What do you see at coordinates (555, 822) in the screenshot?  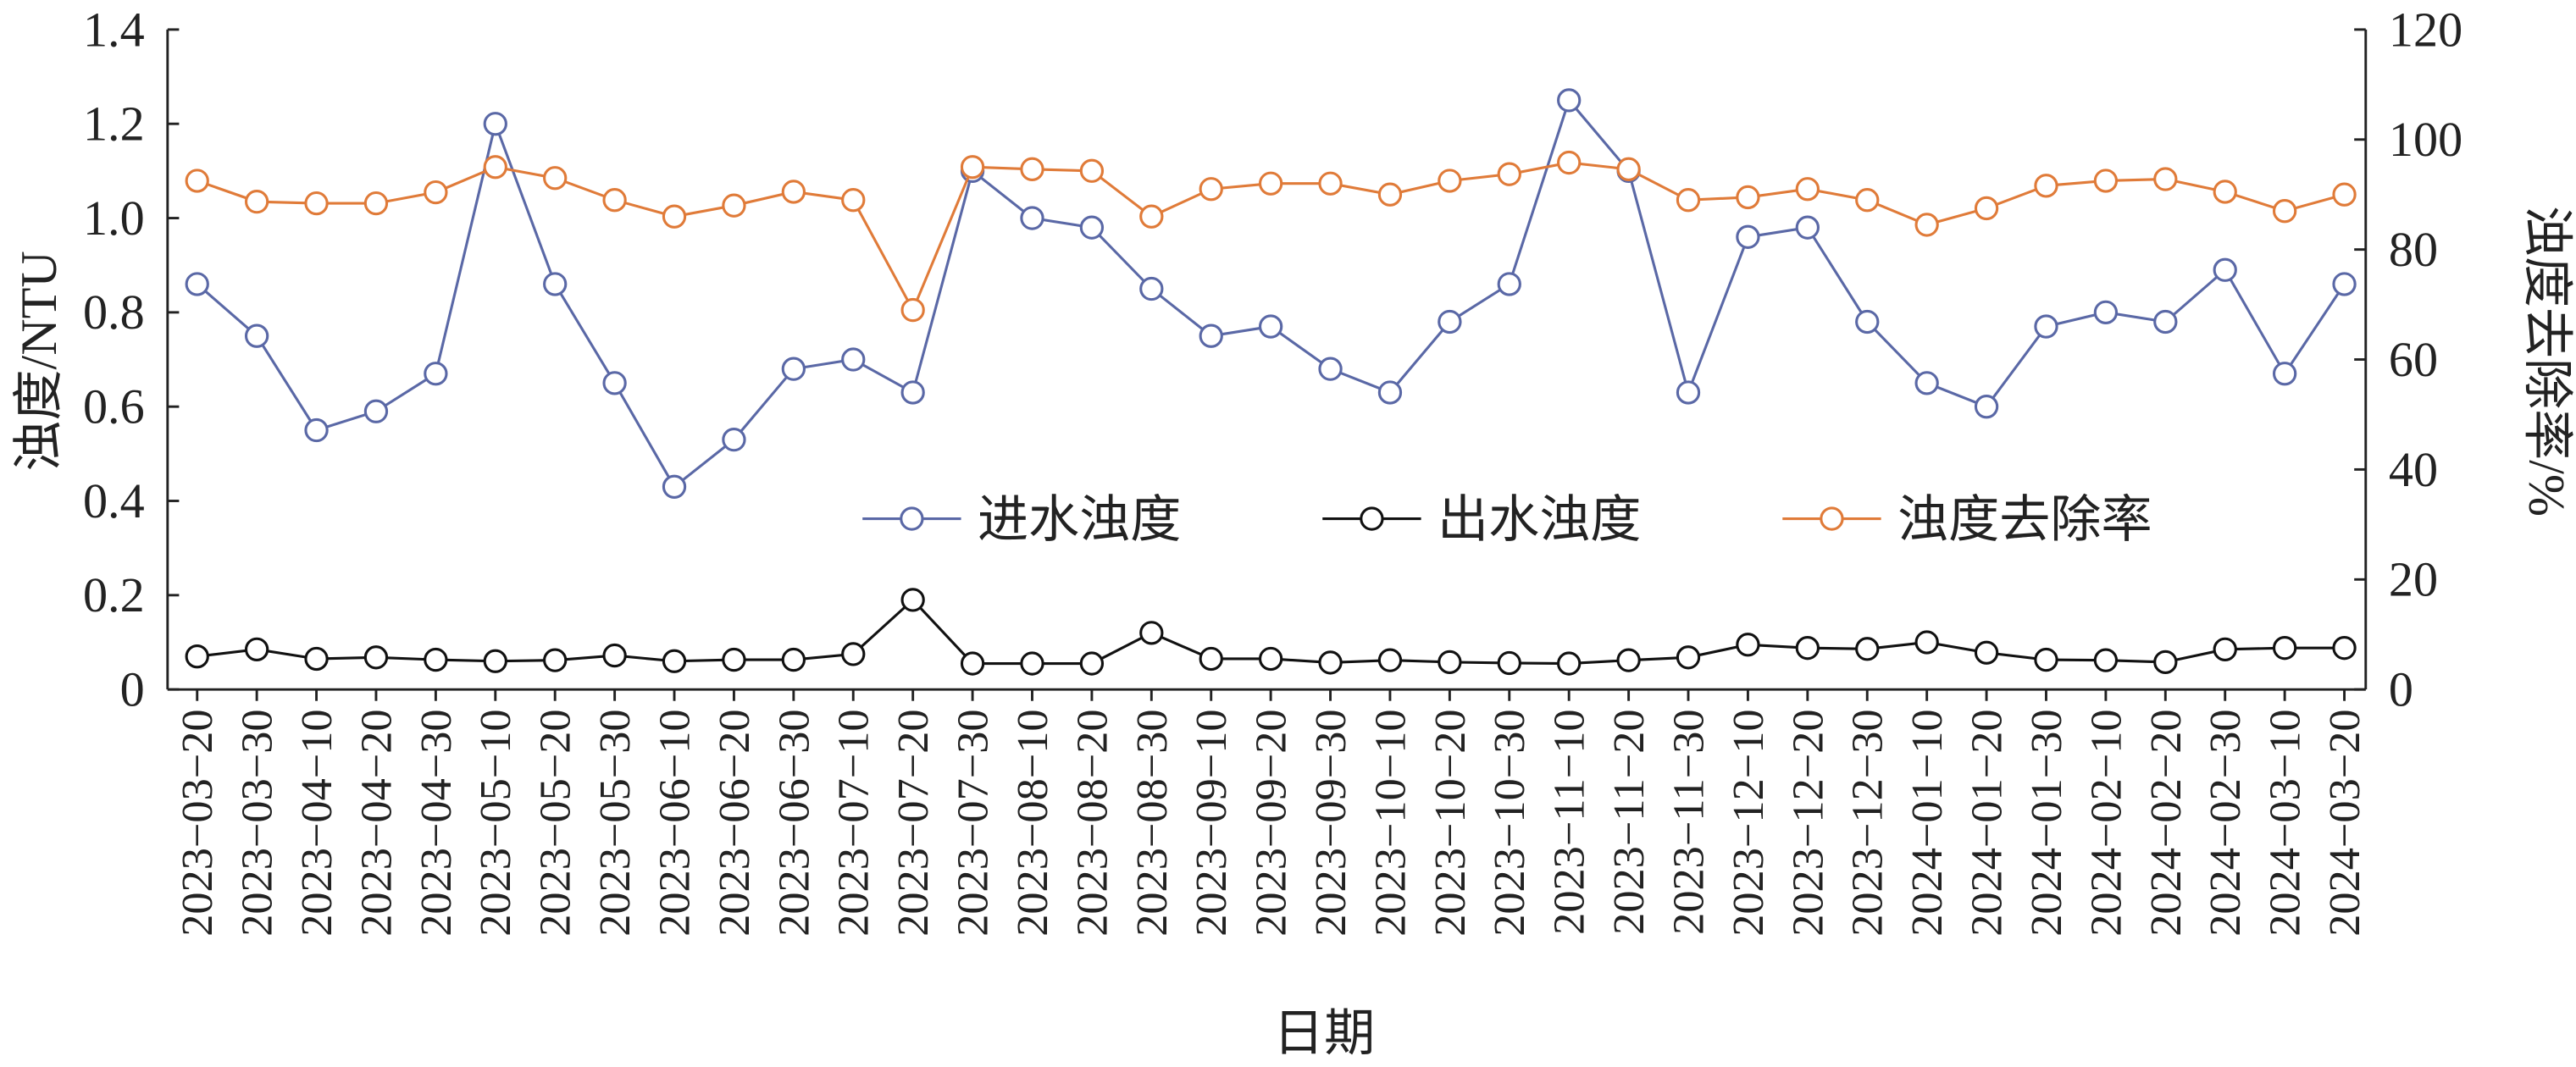 I see `x-tick-label: 2023−05−20` at bounding box center [555, 822].